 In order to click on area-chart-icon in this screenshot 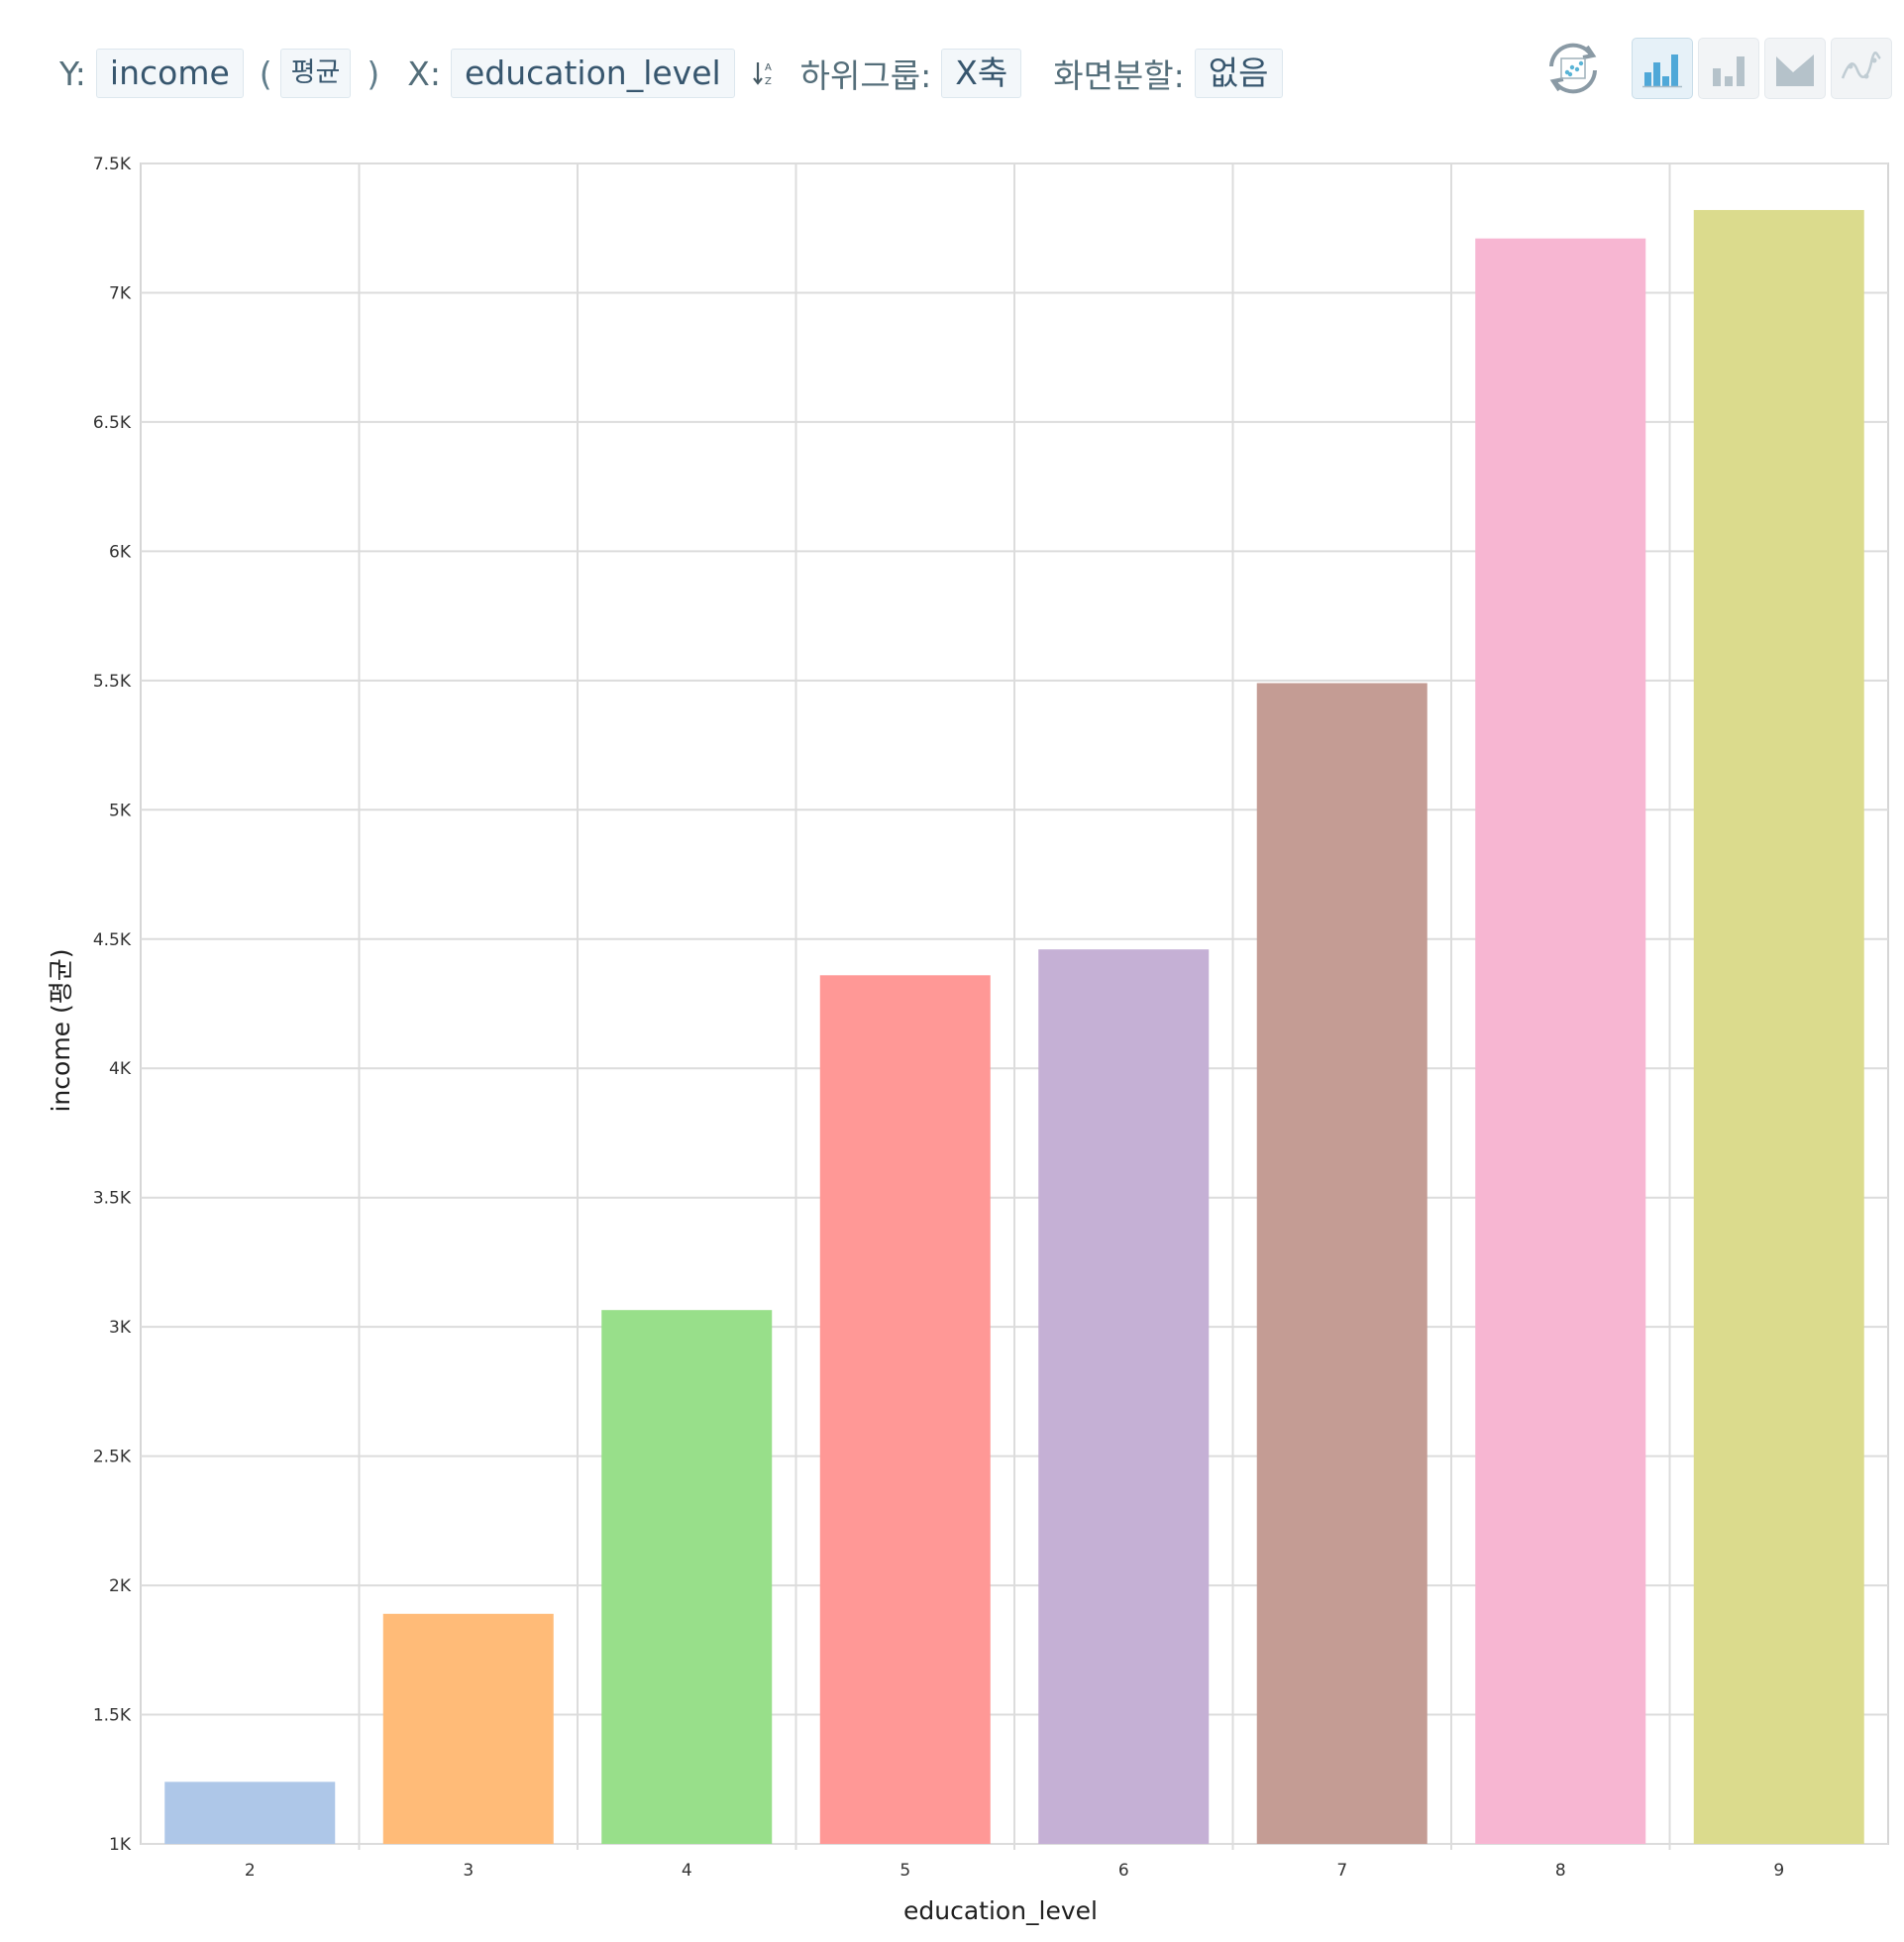, I will do `click(1795, 68)`.